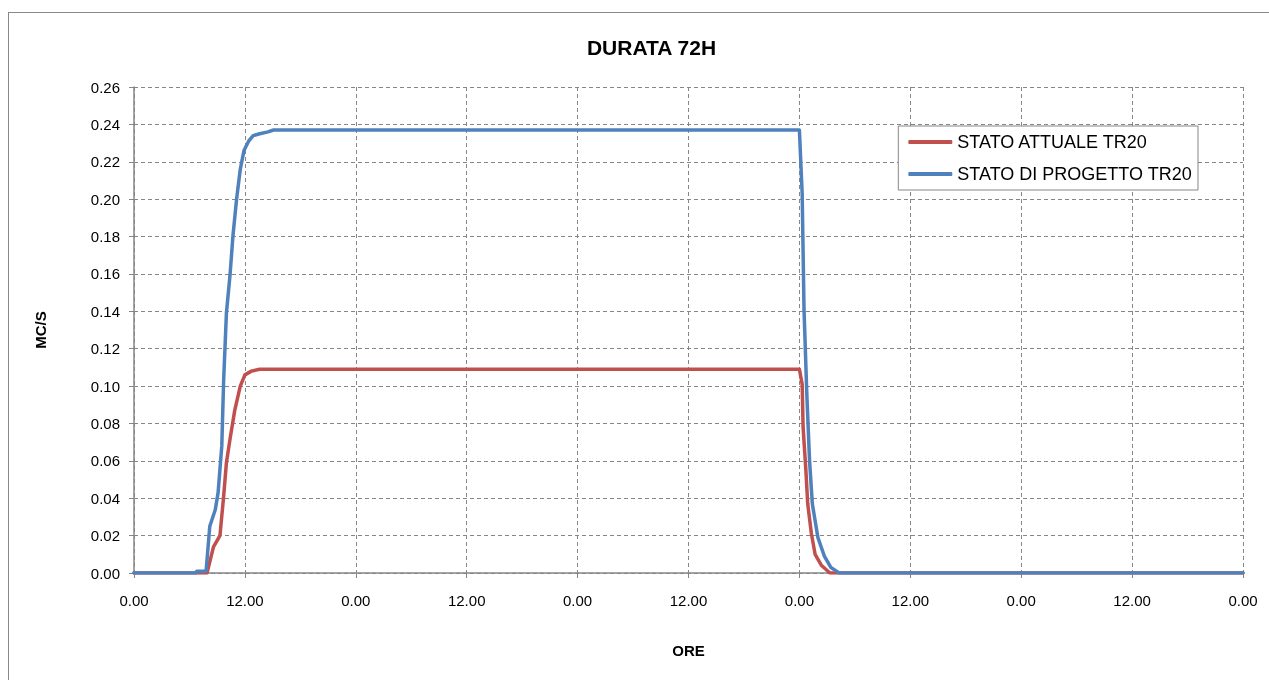 The image size is (1269, 680). Describe the element at coordinates (105, 237) in the screenshot. I see `y-tick-label: 0.18` at that location.